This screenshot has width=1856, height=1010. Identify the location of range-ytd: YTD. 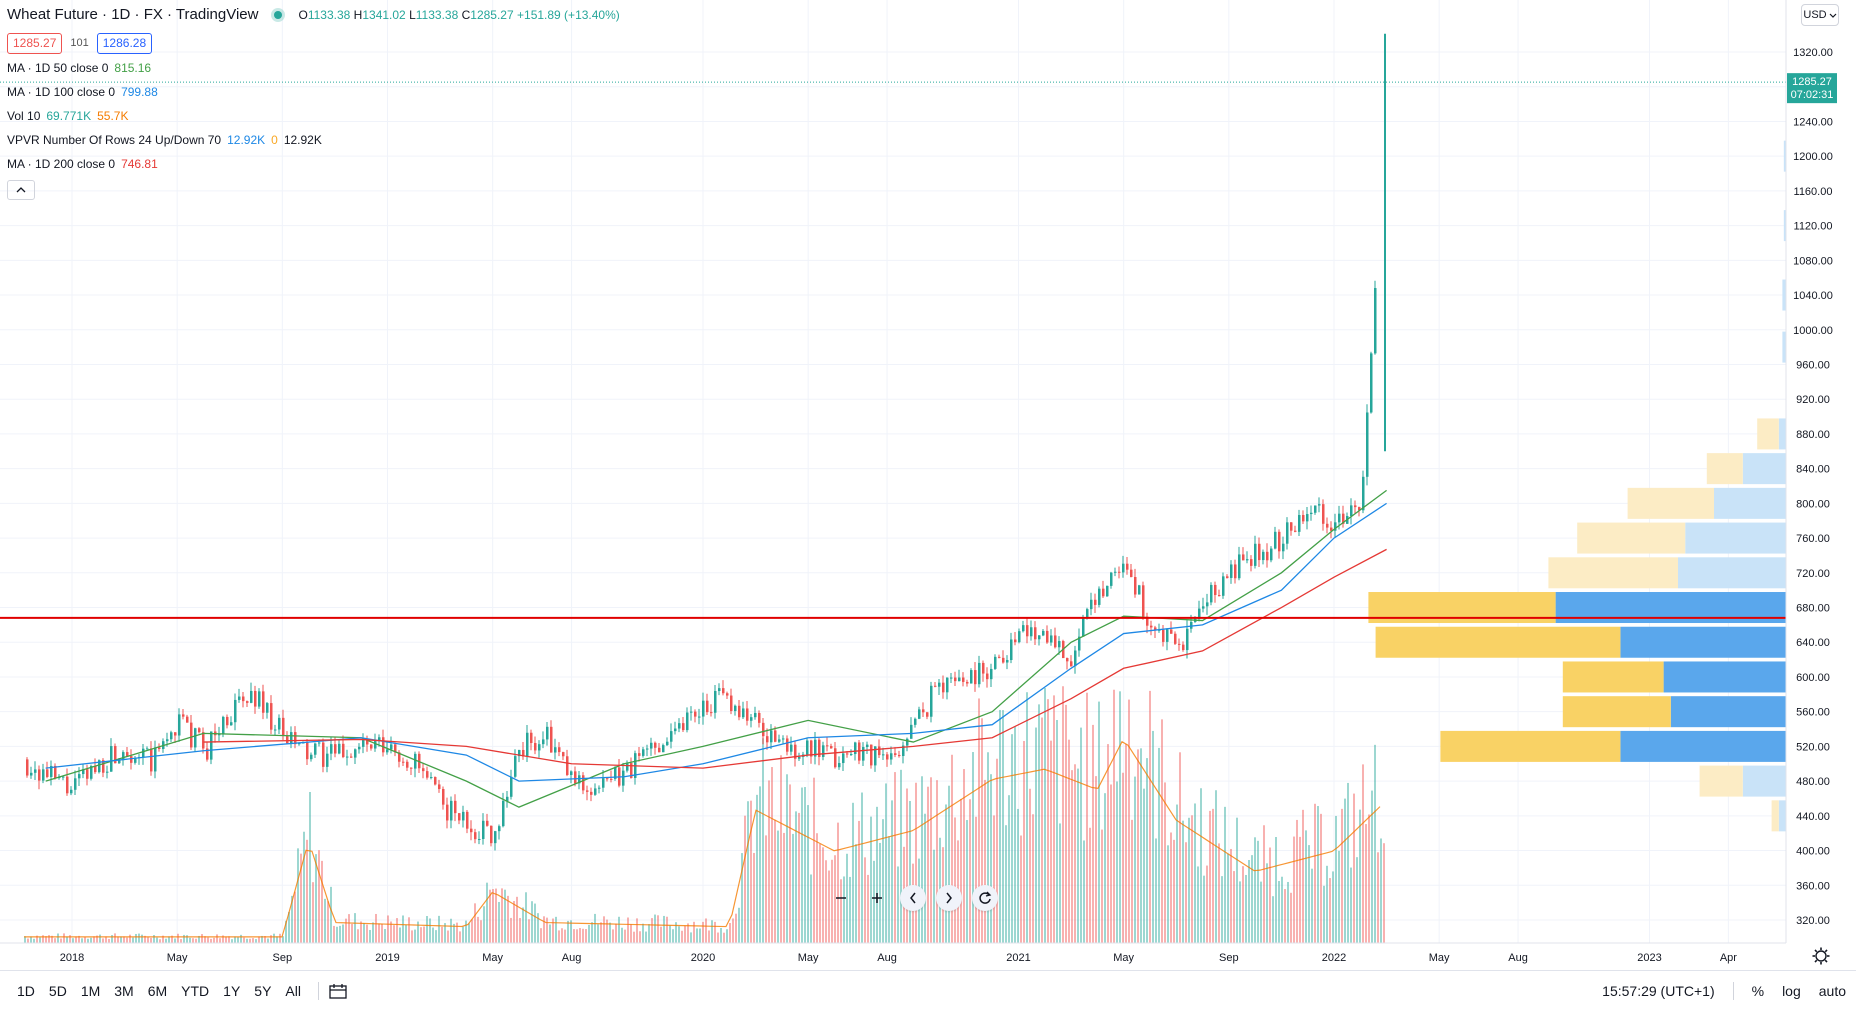
(195, 990).